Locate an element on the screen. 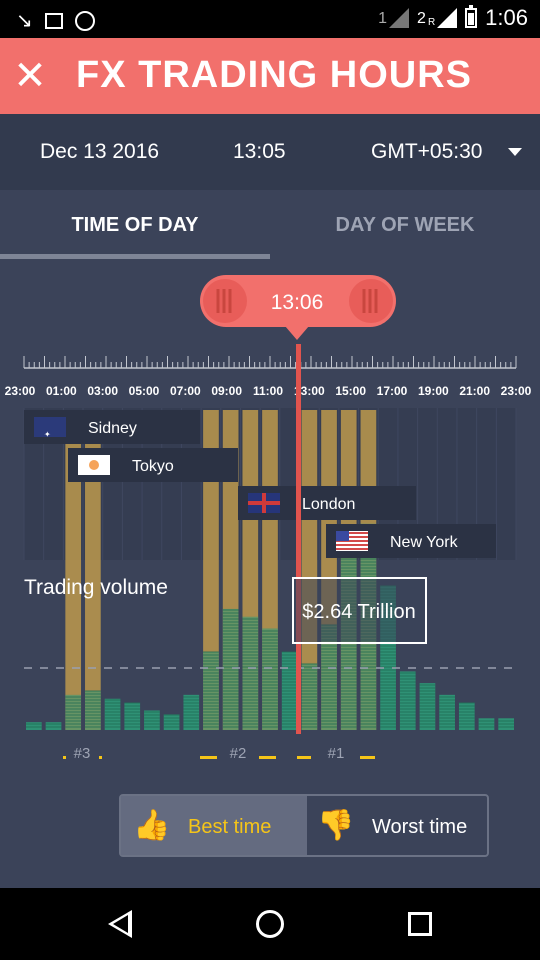 The image size is (540, 960). time-bubble: 13:06 is located at coordinates (298, 307).